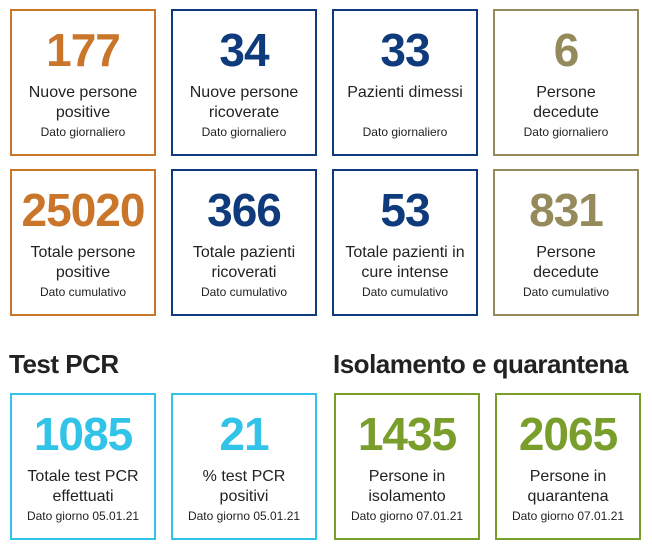 The height and width of the screenshot is (550, 652). What do you see at coordinates (405, 263) in the screenshot?
I see `stat-label: Totale pazienti in cure intense` at bounding box center [405, 263].